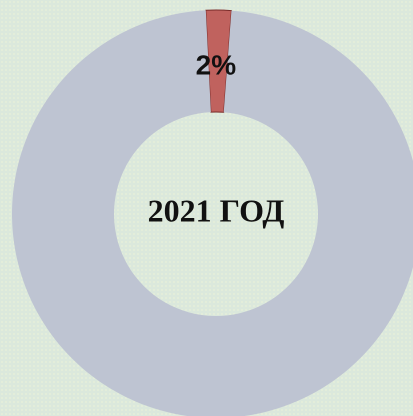 The image size is (413, 416). Describe the element at coordinates (216, 64) in the screenshot. I see `value-label: 2%` at that location.